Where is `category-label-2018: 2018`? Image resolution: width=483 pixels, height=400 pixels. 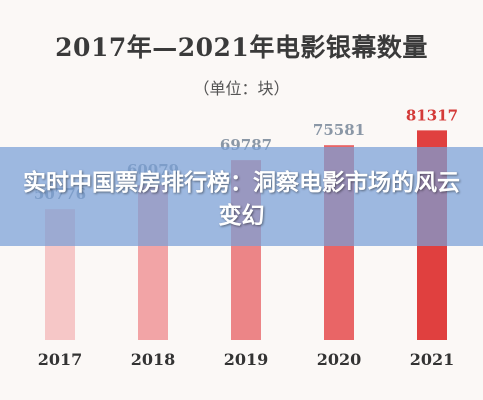 category-label-2018: 2018 is located at coordinates (153, 359).